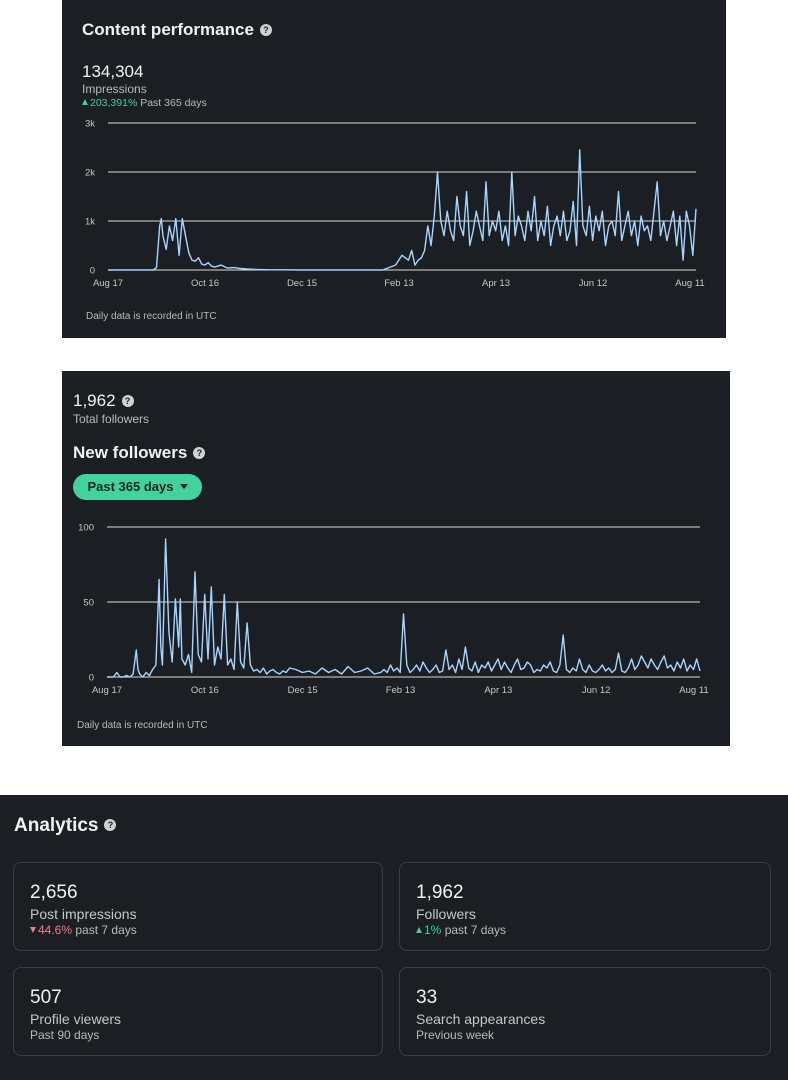 The height and width of the screenshot is (1080, 788). What do you see at coordinates (46, 997) in the screenshot?
I see `card-value: 507` at bounding box center [46, 997].